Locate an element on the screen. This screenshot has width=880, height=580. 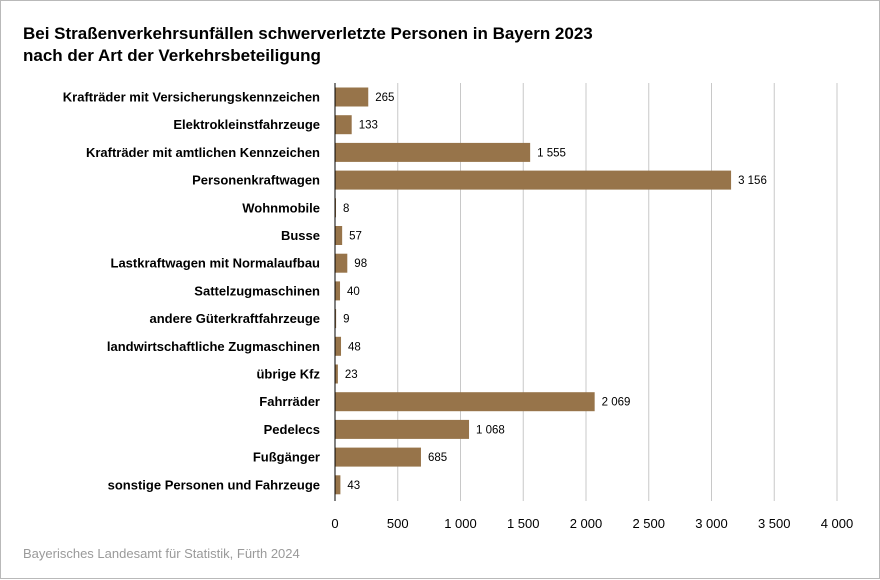
x-tick-label: 500 is located at coordinates (398, 523).